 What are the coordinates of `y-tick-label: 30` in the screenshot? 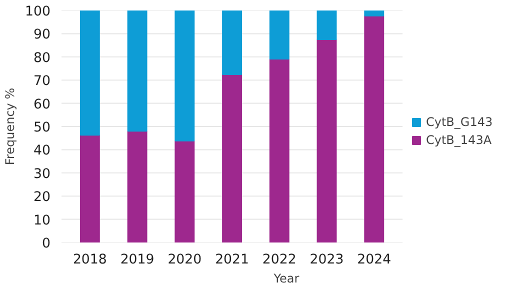 It's located at (42, 174).